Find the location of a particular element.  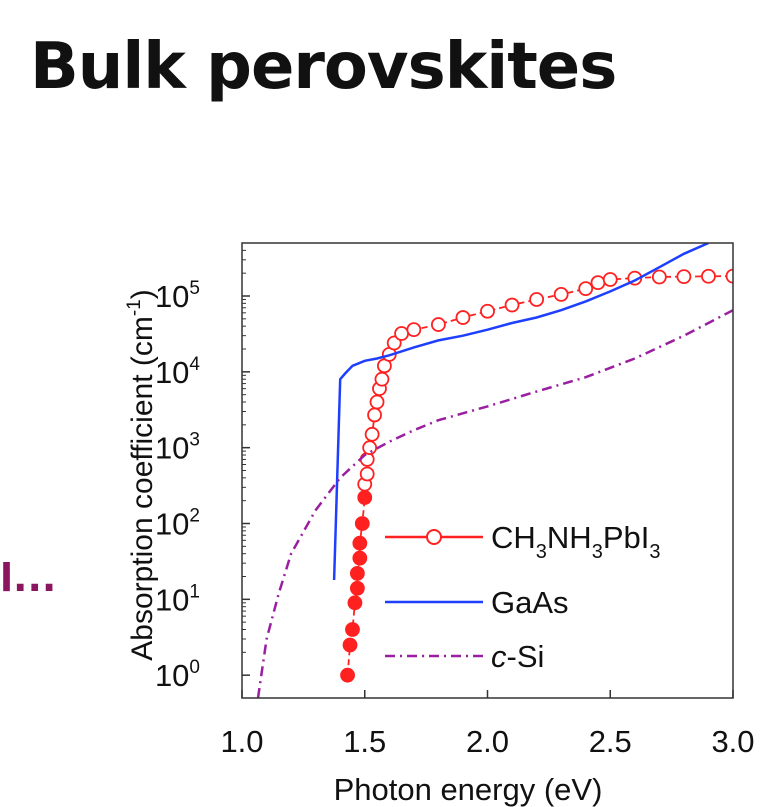

y-tick-label: 10² is located at coordinates (177, 524).